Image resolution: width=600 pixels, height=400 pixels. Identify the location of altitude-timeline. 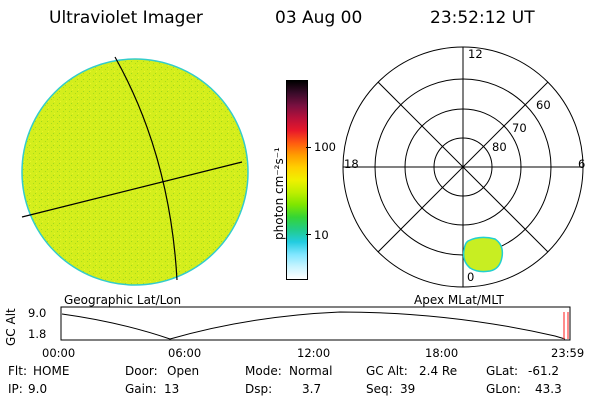
(315, 323).